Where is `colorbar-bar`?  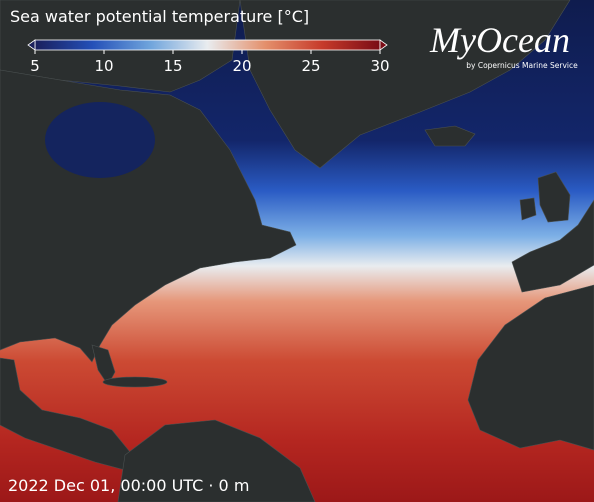 colorbar-bar is located at coordinates (207, 45).